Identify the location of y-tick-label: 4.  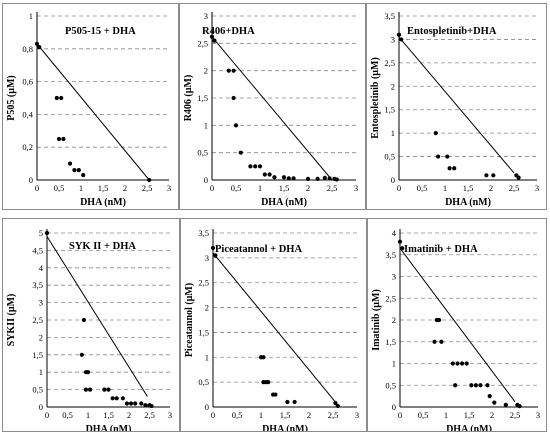
(41, 268).